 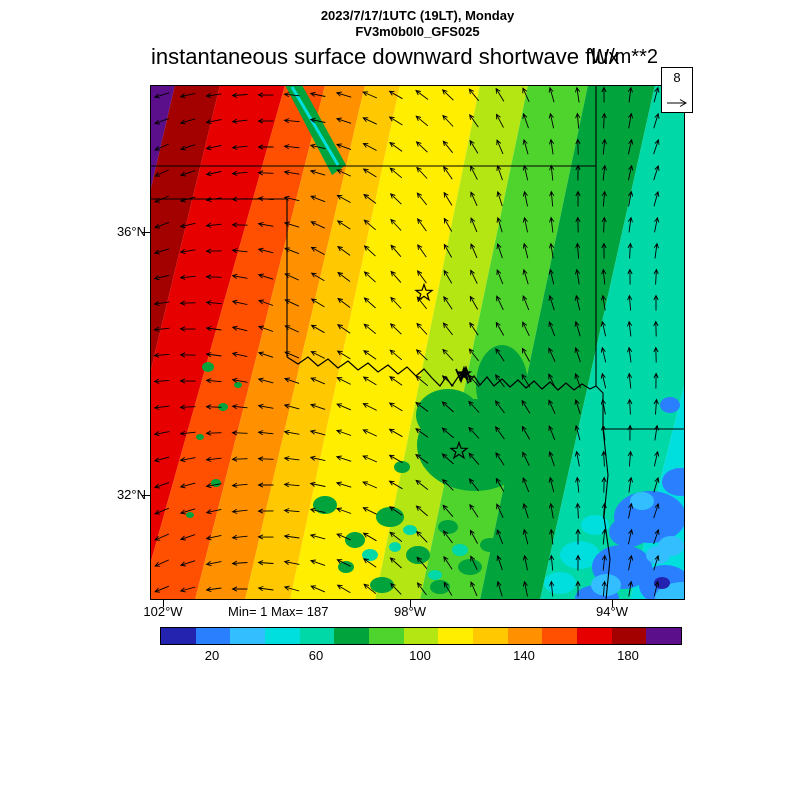 What do you see at coordinates (612, 611) in the screenshot?
I see `lon-tick-label-94w: 94°W` at bounding box center [612, 611].